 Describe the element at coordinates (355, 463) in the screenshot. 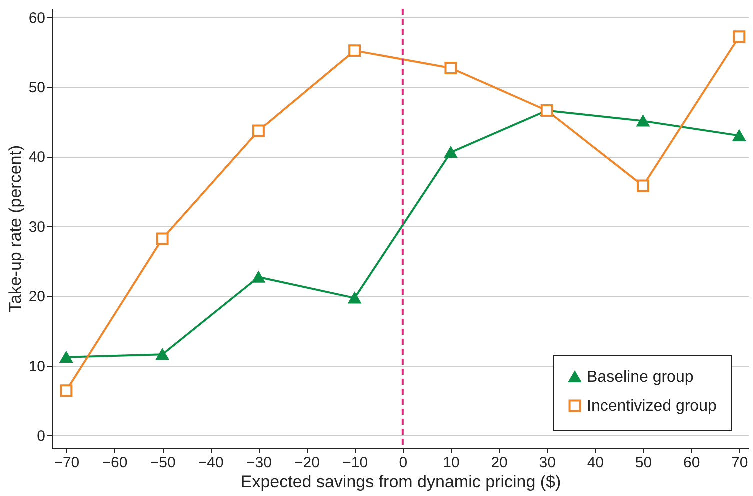

I see `x-tick-label: −10` at that location.